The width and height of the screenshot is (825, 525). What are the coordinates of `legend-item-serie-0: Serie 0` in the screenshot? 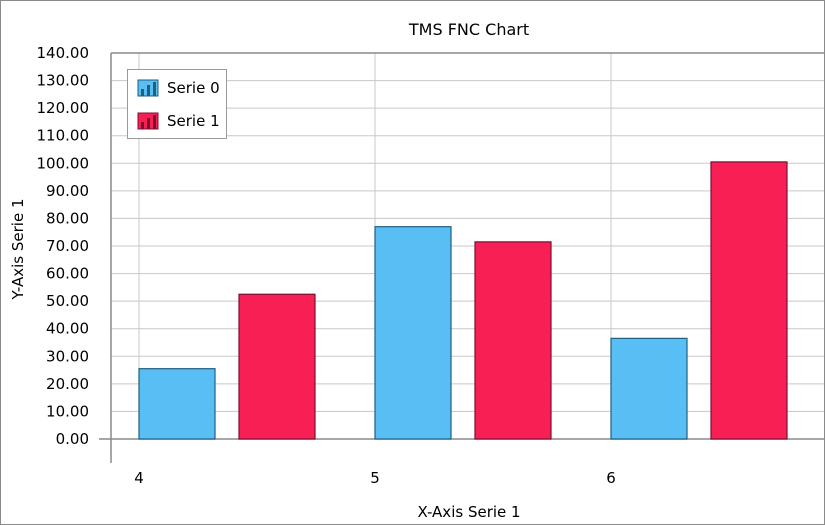 It's located at (181, 88).